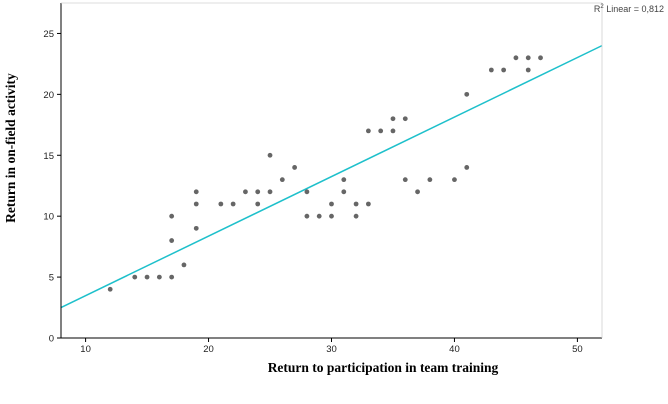 The image size is (668, 404). Describe the element at coordinates (48, 95) in the screenshot. I see `y-tick-label: 20` at that location.